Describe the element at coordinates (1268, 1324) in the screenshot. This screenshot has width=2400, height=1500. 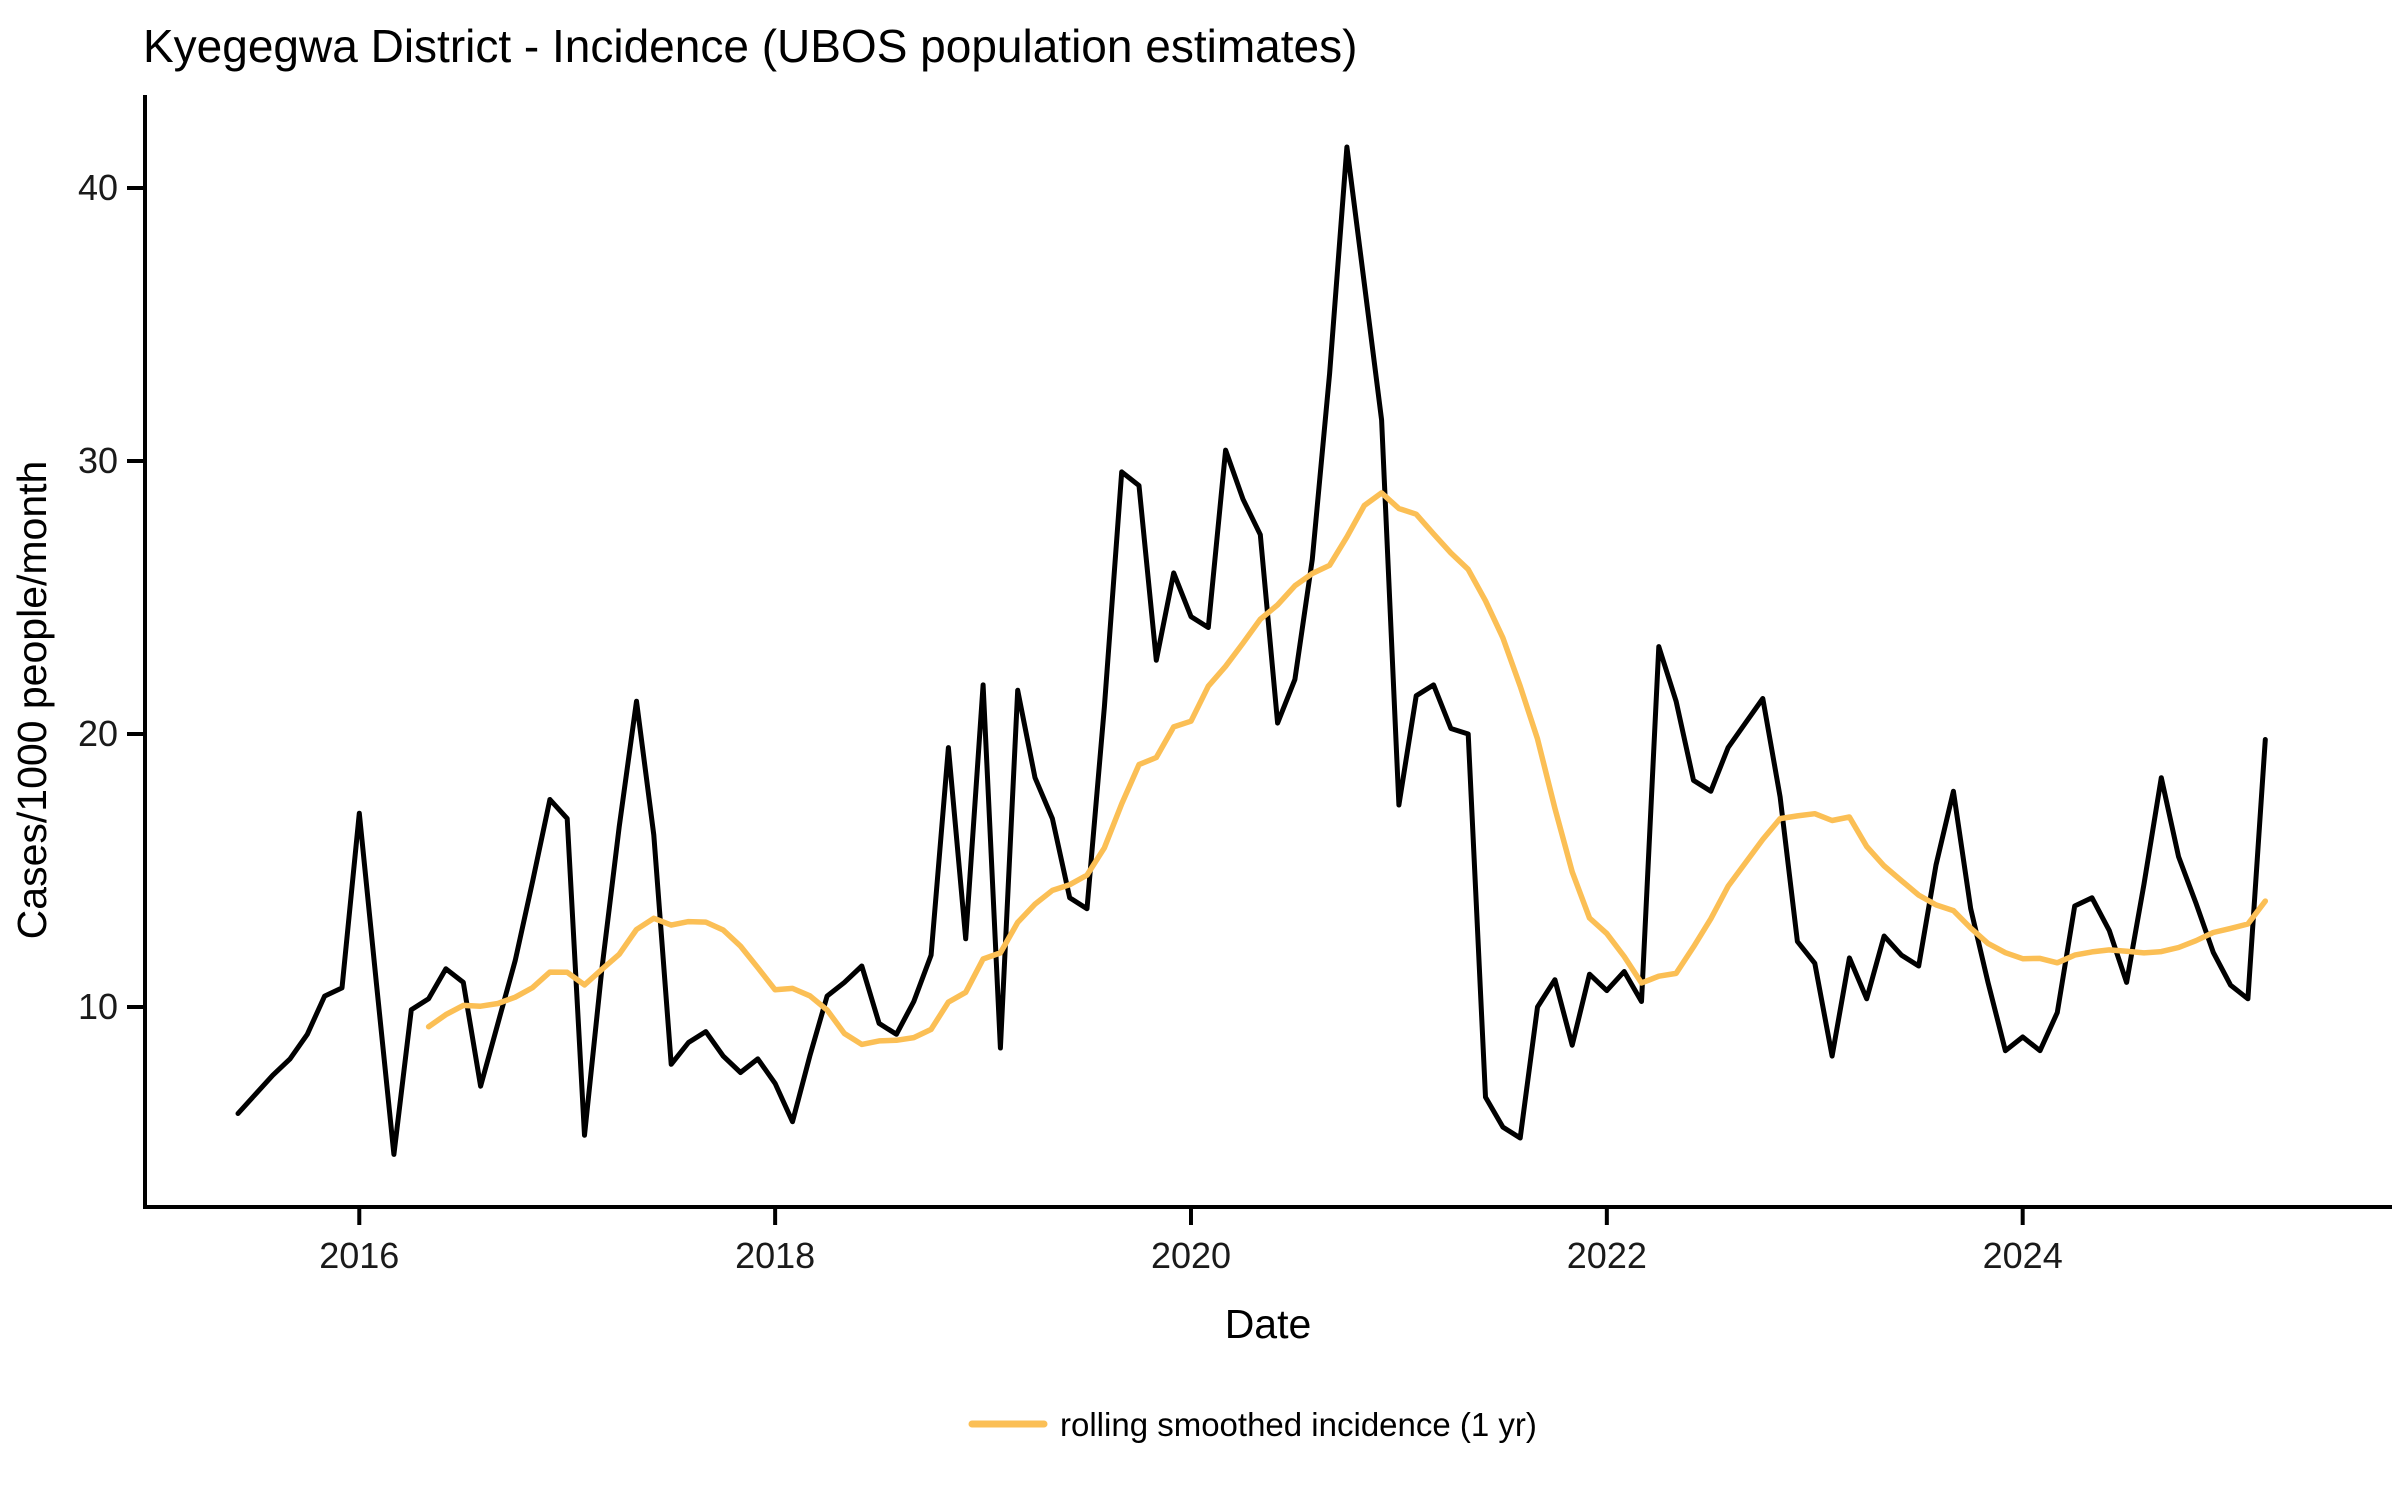
I see `x-axis-title: Date` at that location.